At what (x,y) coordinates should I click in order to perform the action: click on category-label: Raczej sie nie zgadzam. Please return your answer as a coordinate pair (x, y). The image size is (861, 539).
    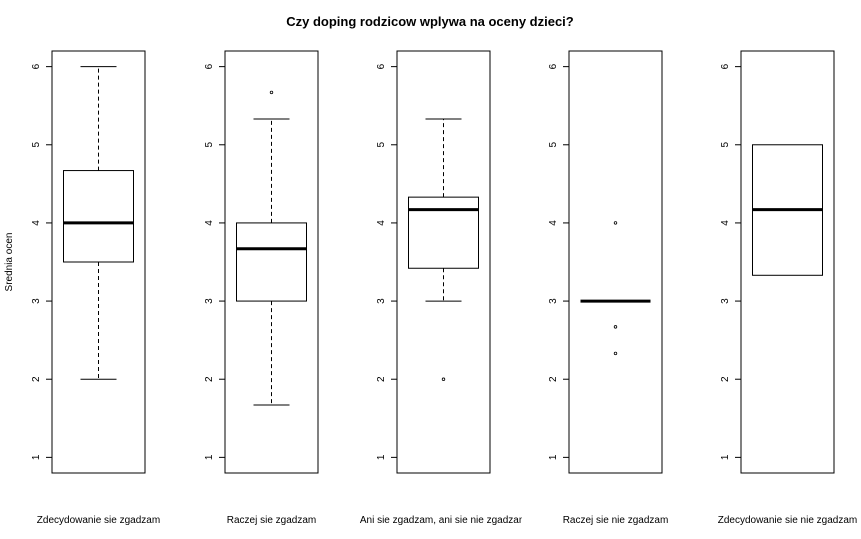
    Looking at the image, I should click on (616, 520).